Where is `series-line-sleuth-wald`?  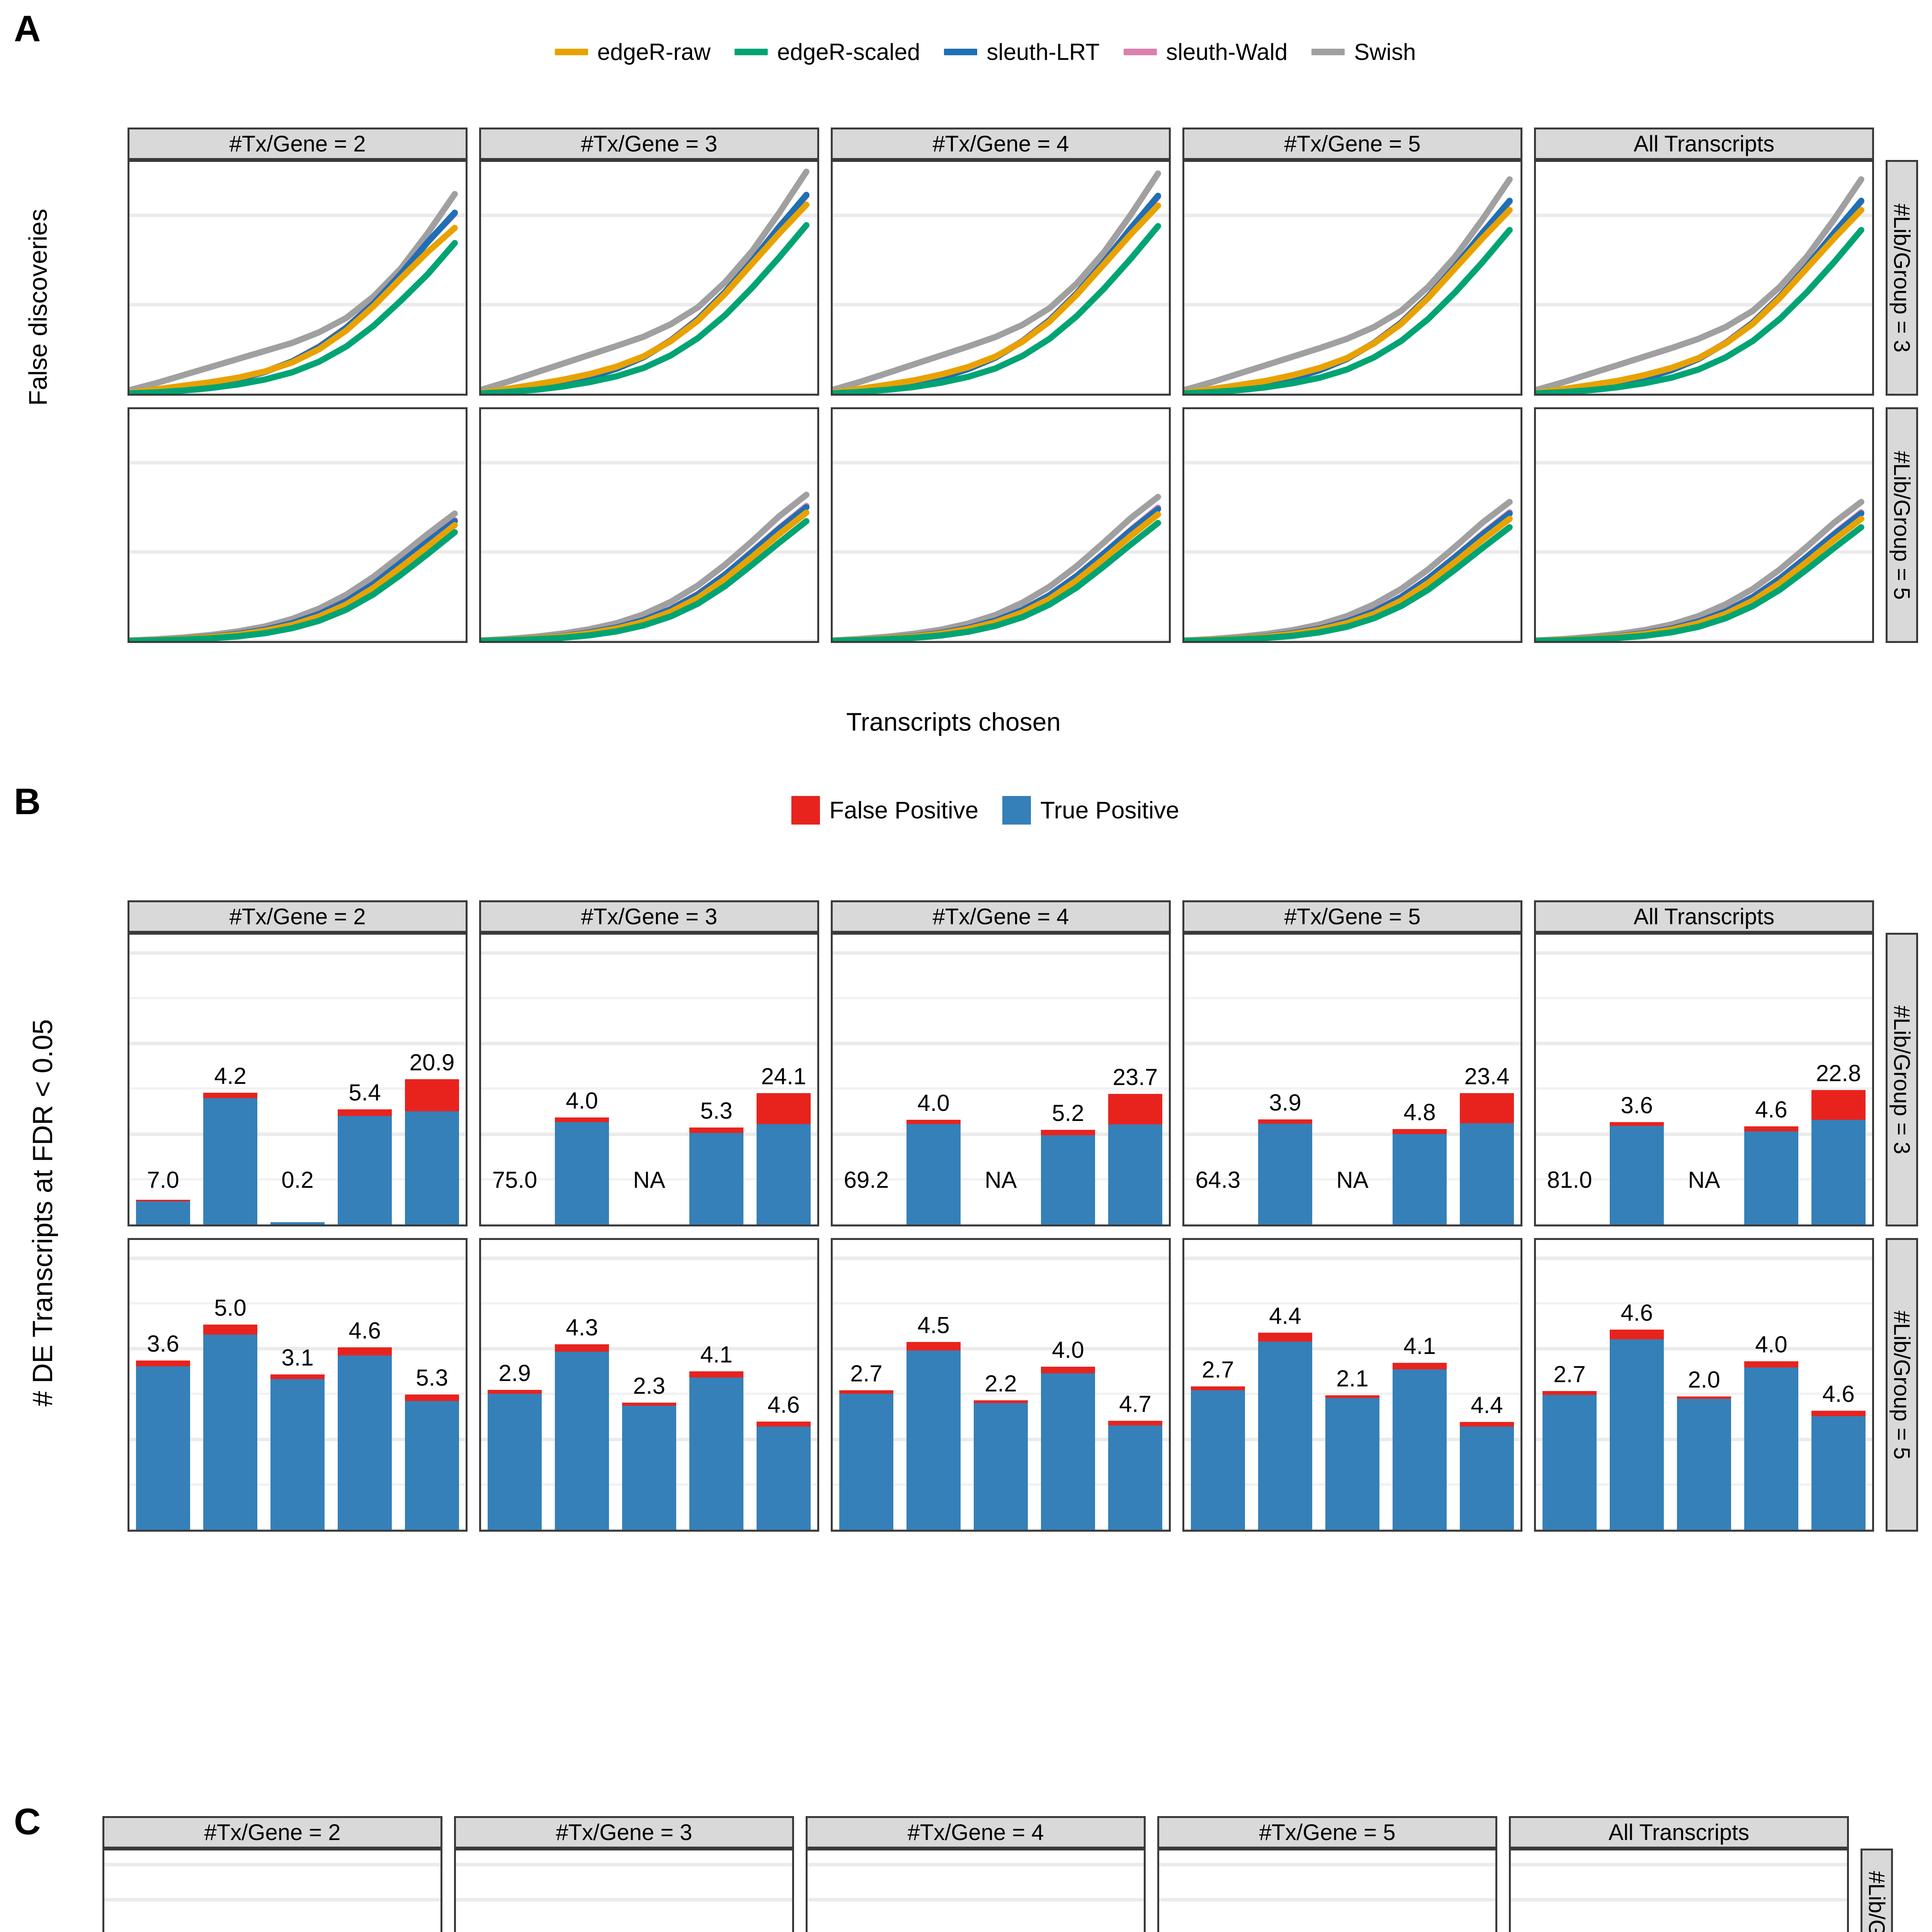
series-line-sleuth-wald is located at coordinates (1348, 296).